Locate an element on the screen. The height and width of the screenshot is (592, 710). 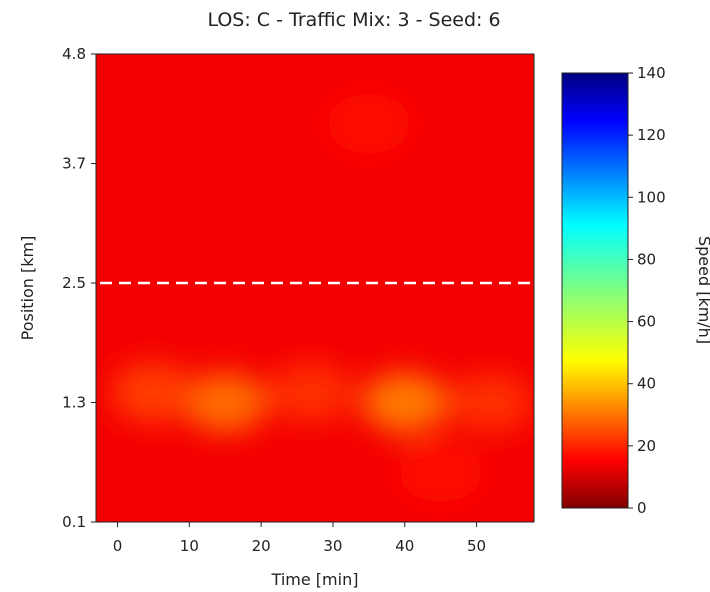
colorbar-tick-label: 100 is located at coordinates (651, 197).